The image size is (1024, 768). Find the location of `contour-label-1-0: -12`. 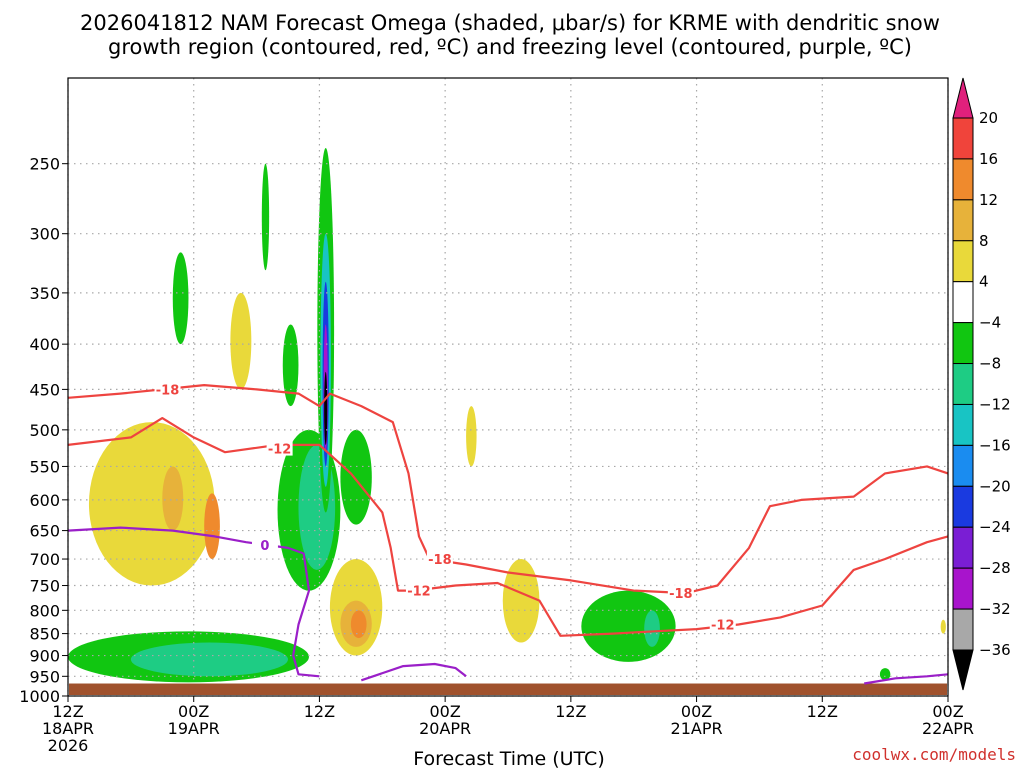

contour-label-1-0: -12 is located at coordinates (280, 450).